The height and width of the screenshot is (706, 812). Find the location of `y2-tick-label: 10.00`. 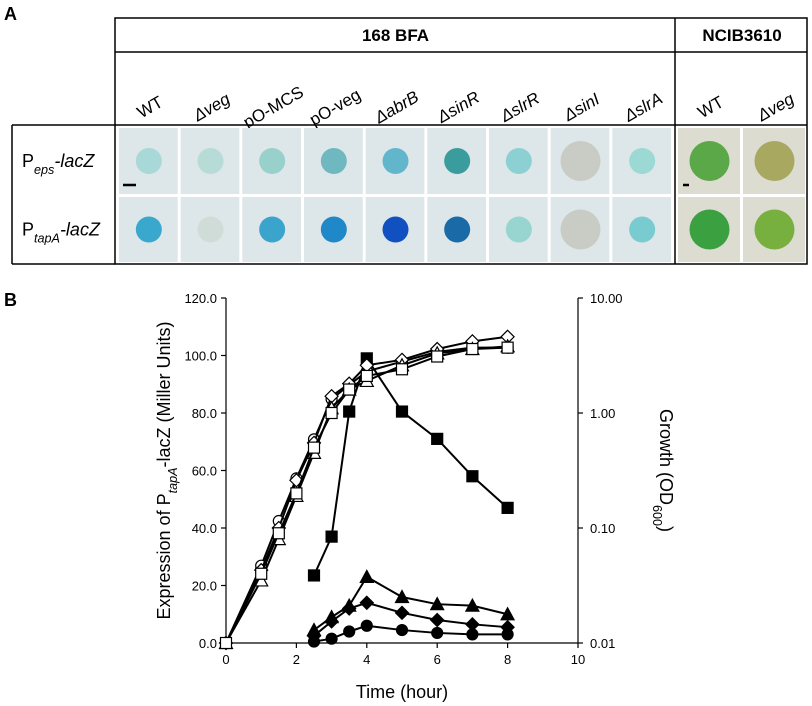

y2-tick-label: 10.00 is located at coordinates (606, 298).